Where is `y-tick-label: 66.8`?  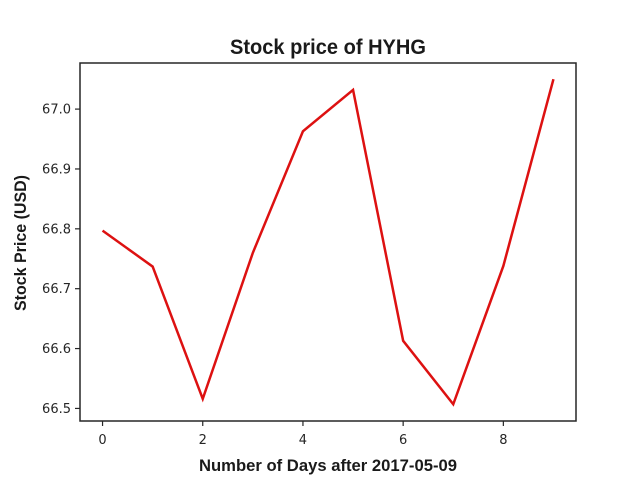 y-tick-label: 66.8 is located at coordinates (56, 229).